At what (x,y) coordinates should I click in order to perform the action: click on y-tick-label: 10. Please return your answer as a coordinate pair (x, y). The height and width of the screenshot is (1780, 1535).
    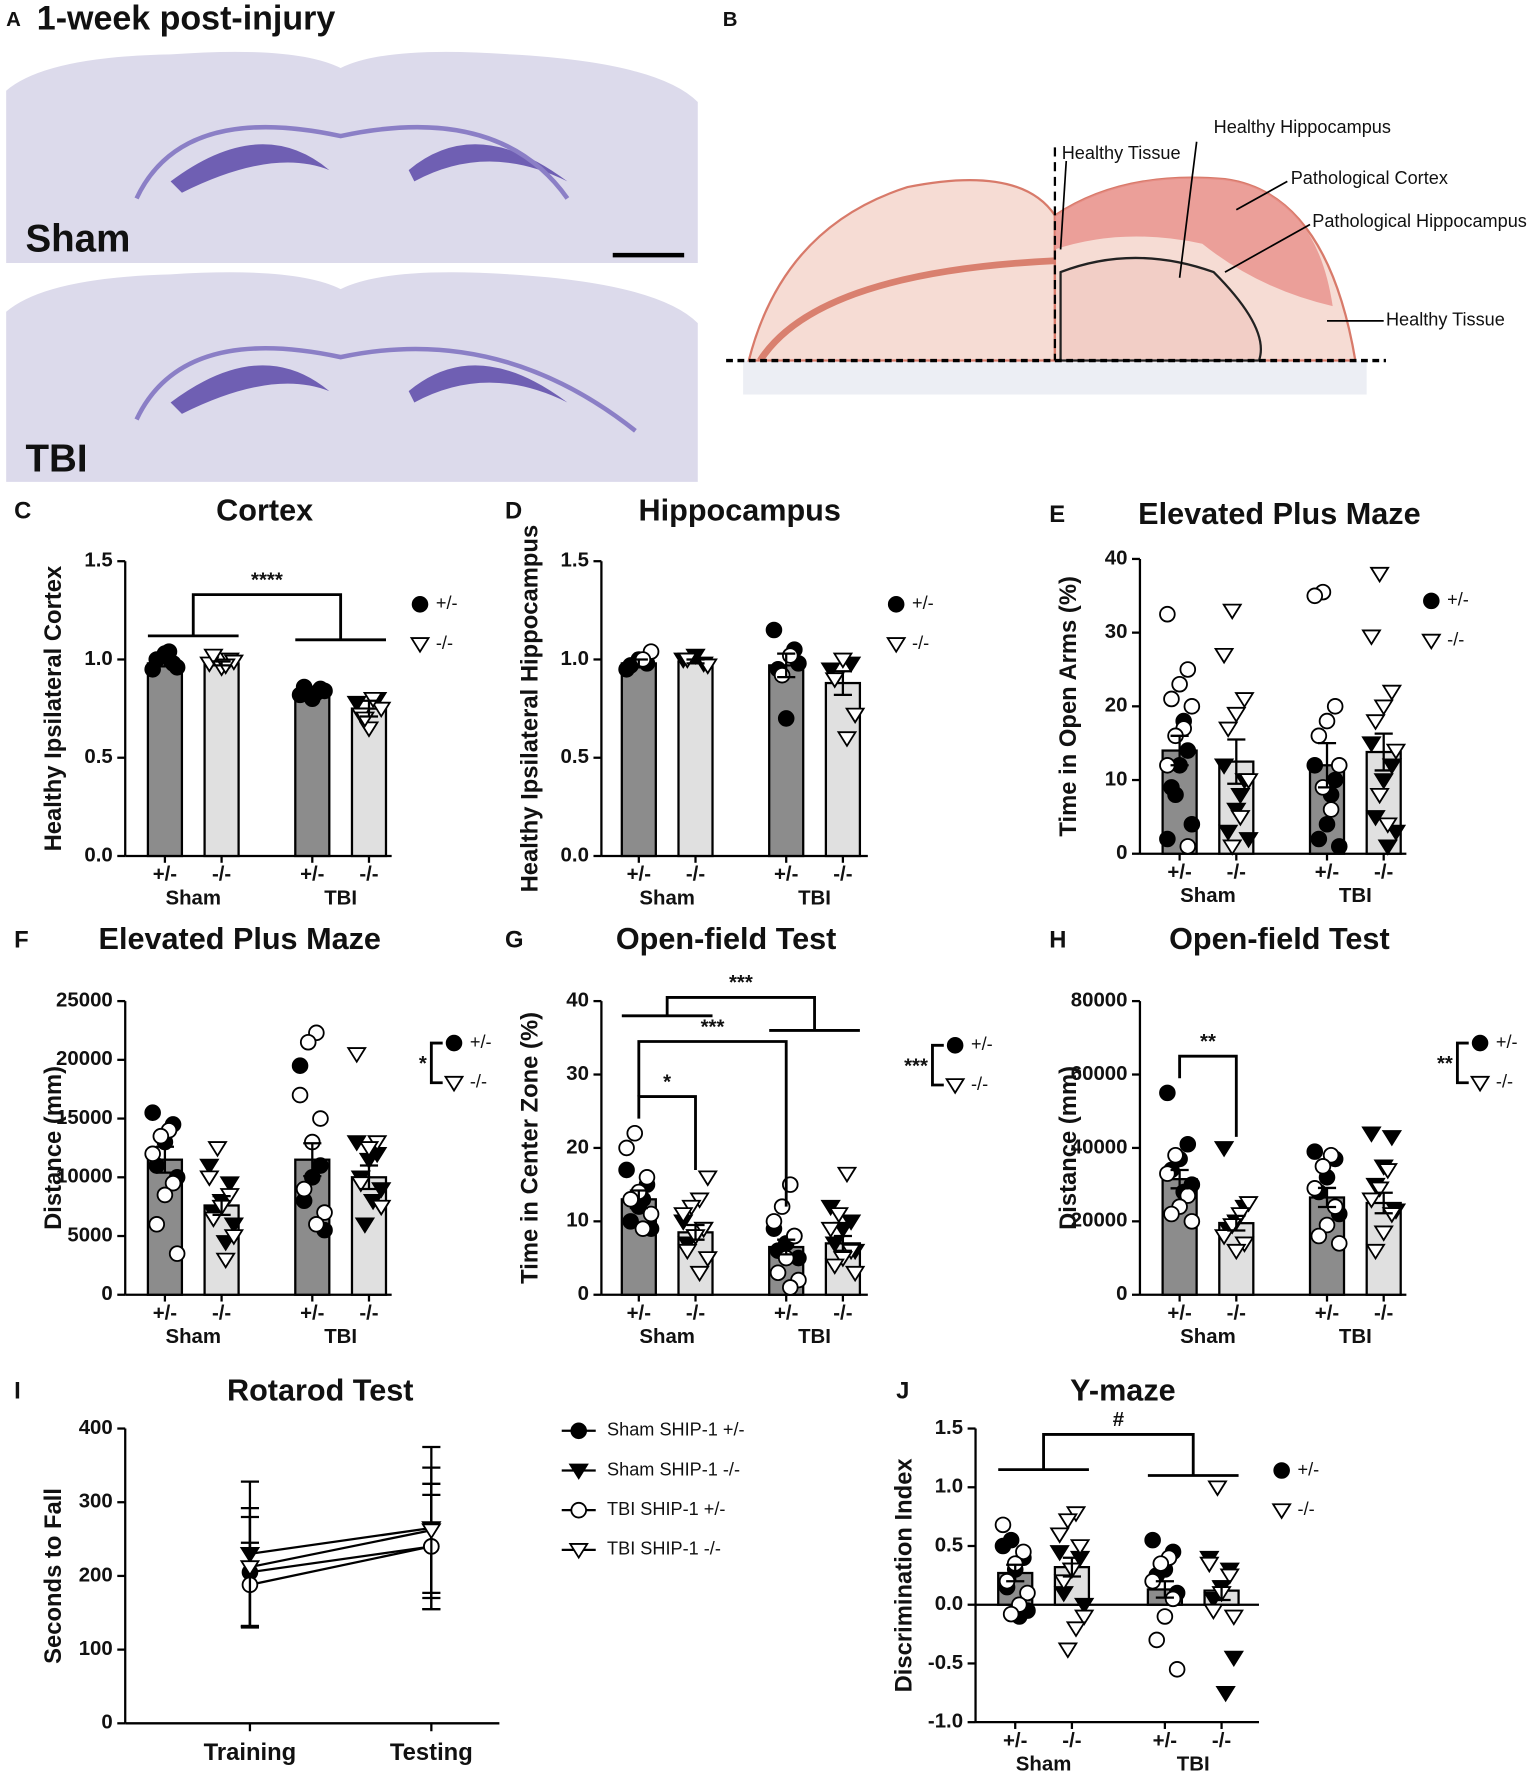
    Looking at the image, I should click on (1116, 779).